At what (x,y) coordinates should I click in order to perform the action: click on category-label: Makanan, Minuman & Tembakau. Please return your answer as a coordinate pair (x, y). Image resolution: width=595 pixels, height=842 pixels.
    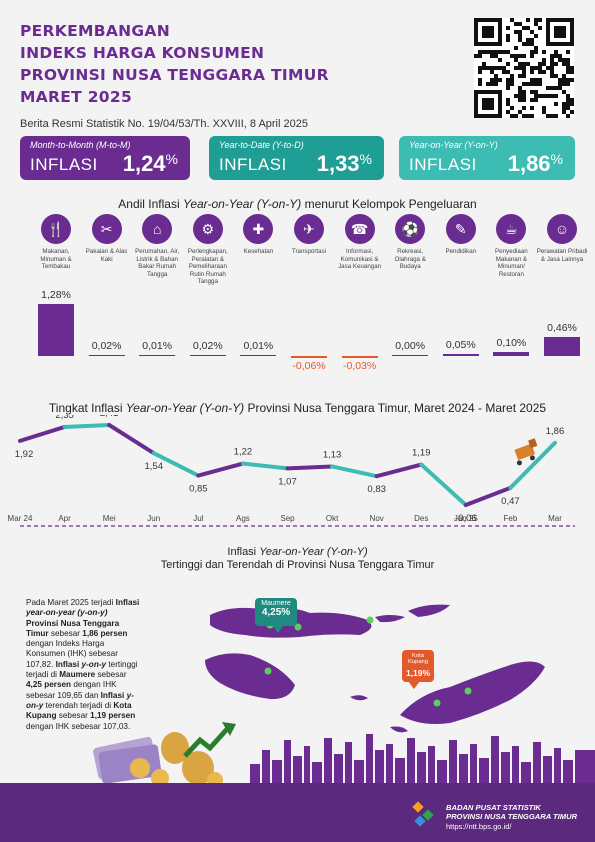
    Looking at the image, I should click on (56, 259).